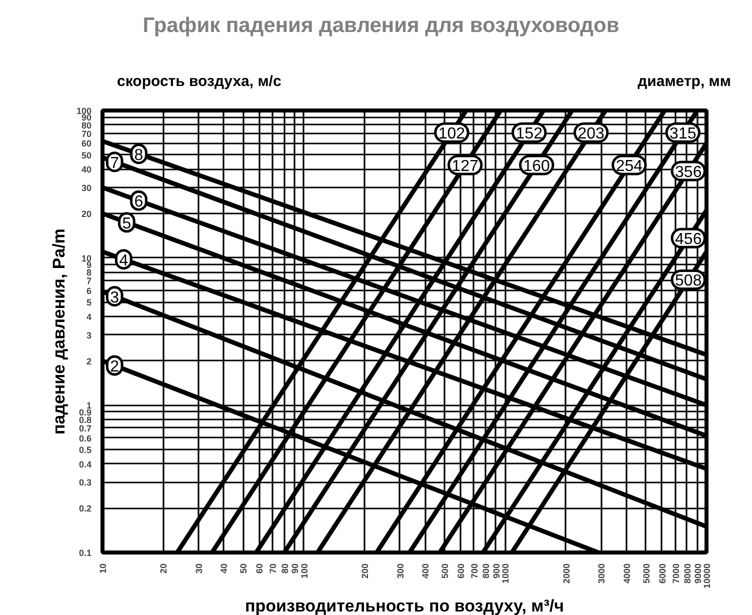 Image resolution: width=752 pixels, height=615 pixels. I want to click on x-tick-label: 40, so click(224, 568).